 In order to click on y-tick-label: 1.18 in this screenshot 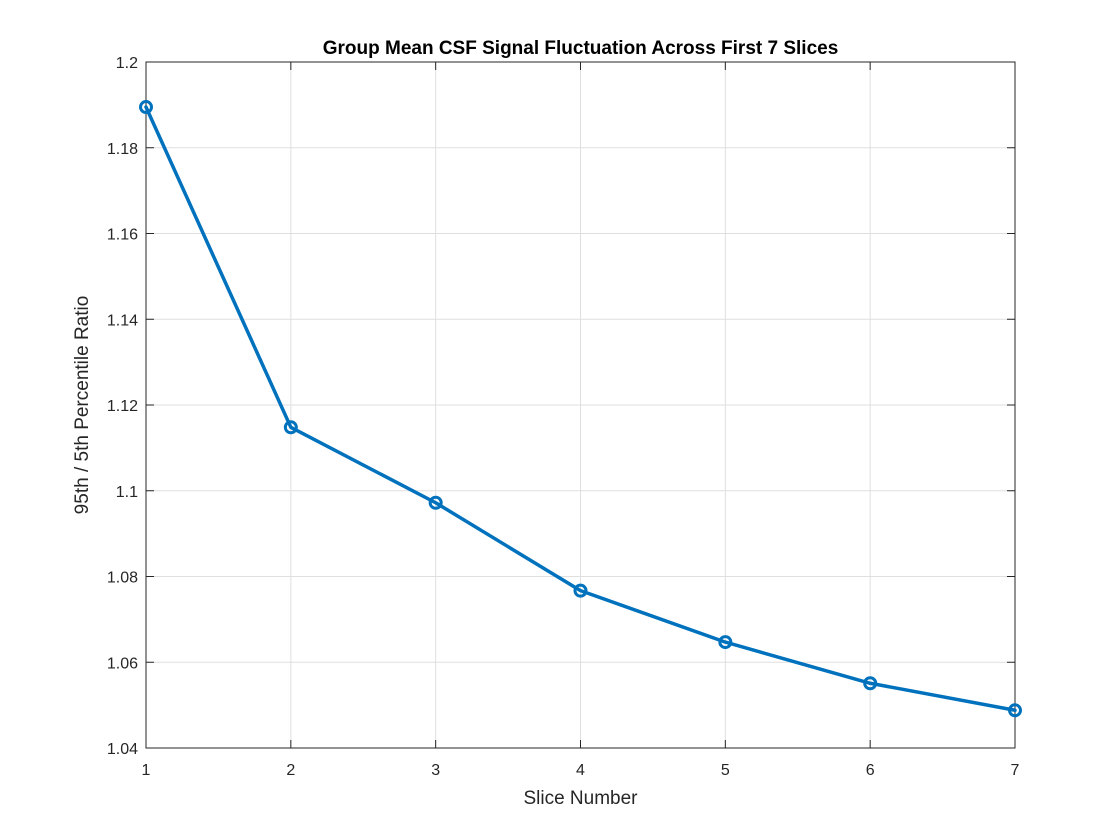, I will do `click(122, 149)`.